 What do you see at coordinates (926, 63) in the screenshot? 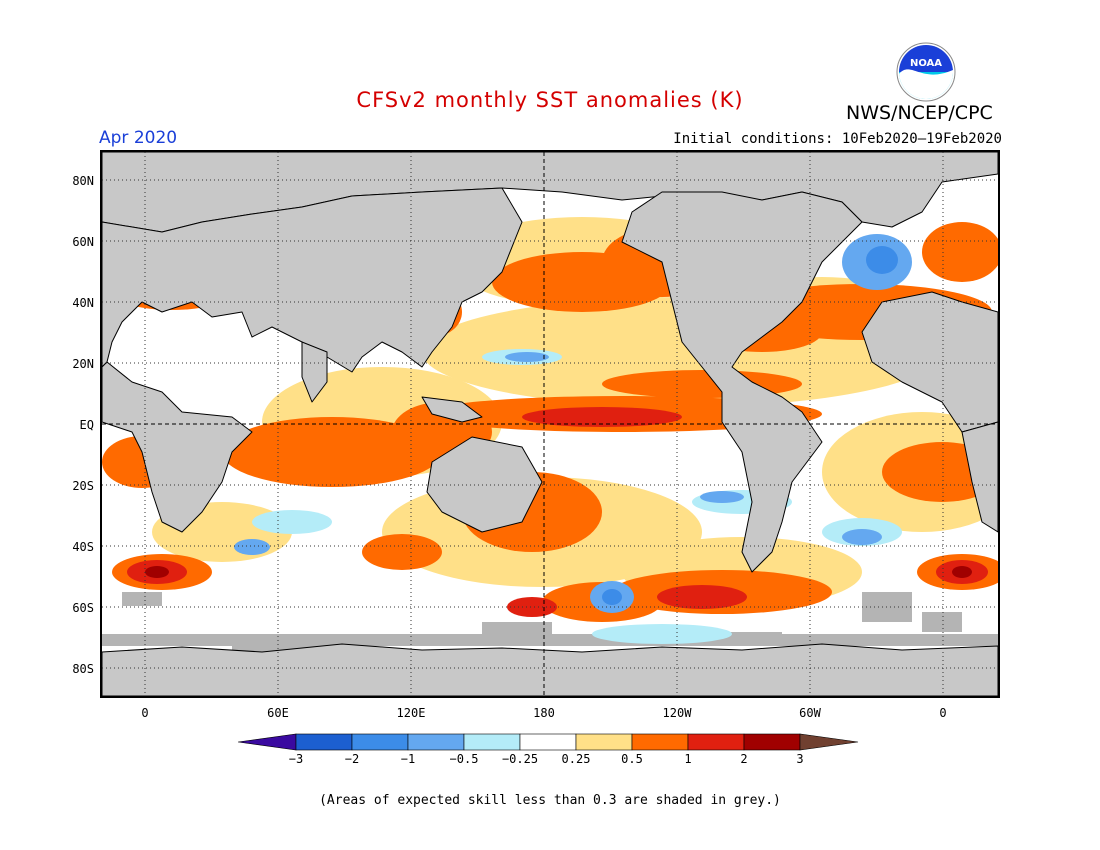
I see `logo-text: NOAA` at bounding box center [926, 63].